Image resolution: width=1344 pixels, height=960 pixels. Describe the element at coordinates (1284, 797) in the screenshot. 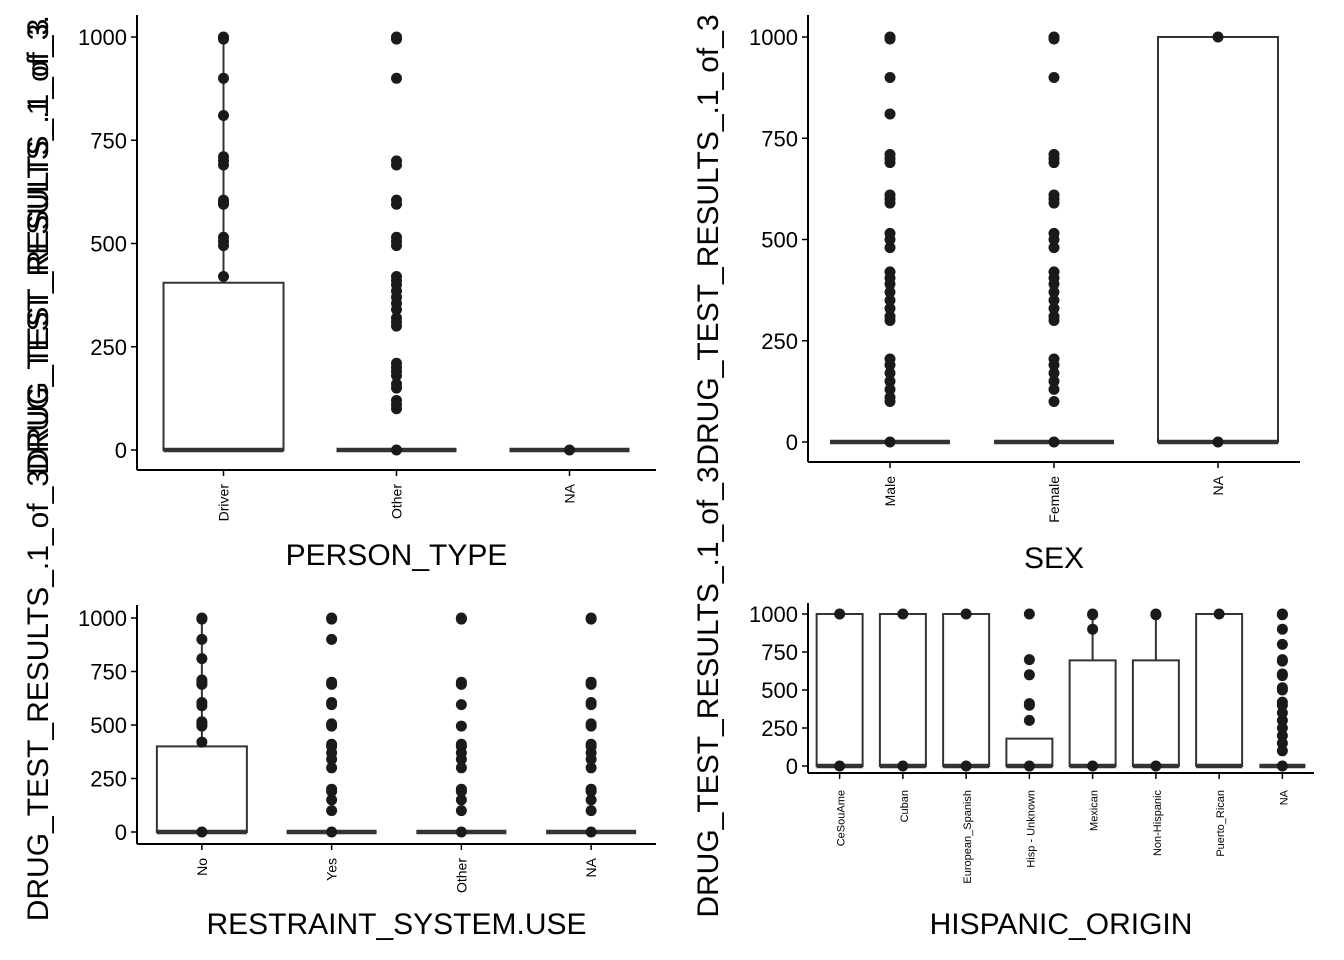

I see `x-tick-label: NA` at that location.